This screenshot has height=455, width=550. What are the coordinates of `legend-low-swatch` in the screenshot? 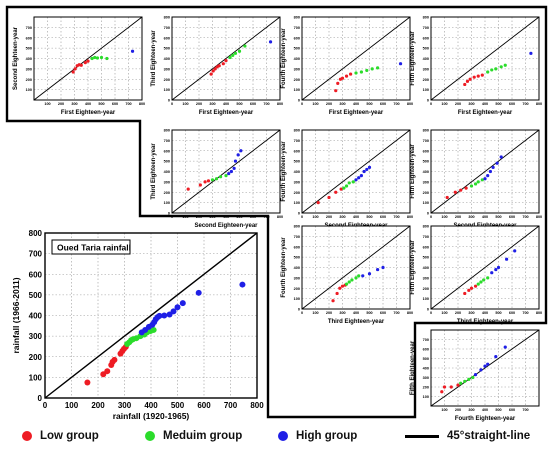 It's located at (27, 436).